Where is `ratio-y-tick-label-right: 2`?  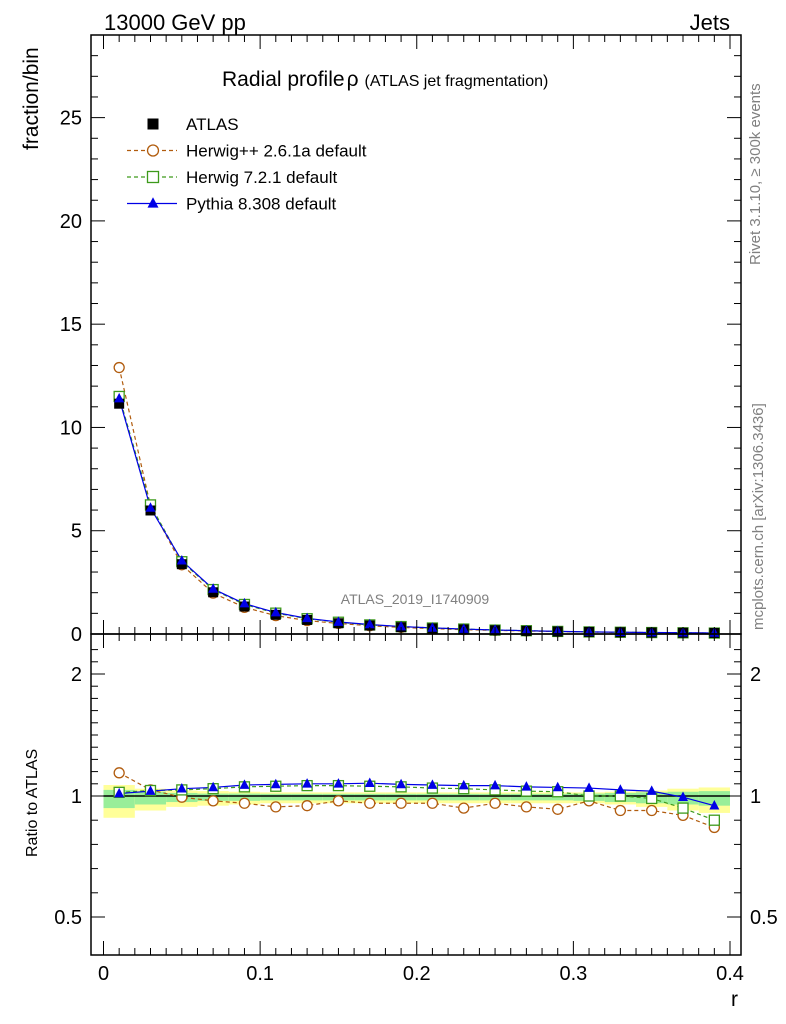 ratio-y-tick-label-right: 2 is located at coordinates (755, 675).